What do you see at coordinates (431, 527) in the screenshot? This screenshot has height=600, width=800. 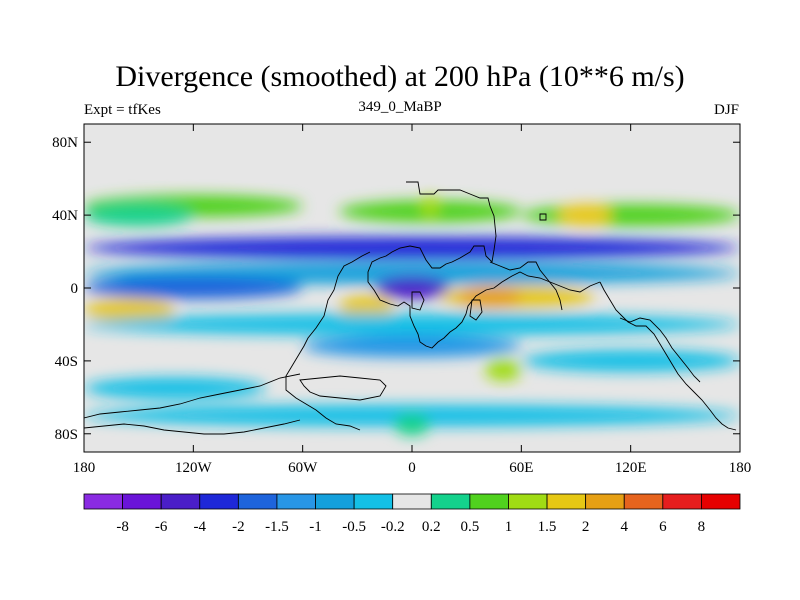 I see `colorbar-label-8: 0.2` at bounding box center [431, 527].